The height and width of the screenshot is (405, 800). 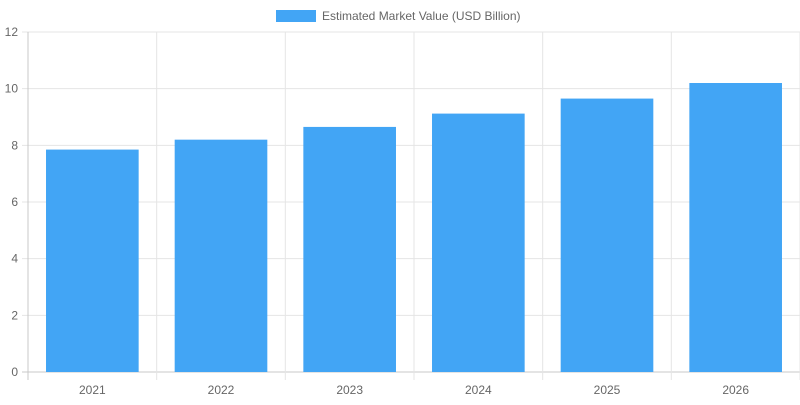 I want to click on bar-2026, so click(x=735, y=227).